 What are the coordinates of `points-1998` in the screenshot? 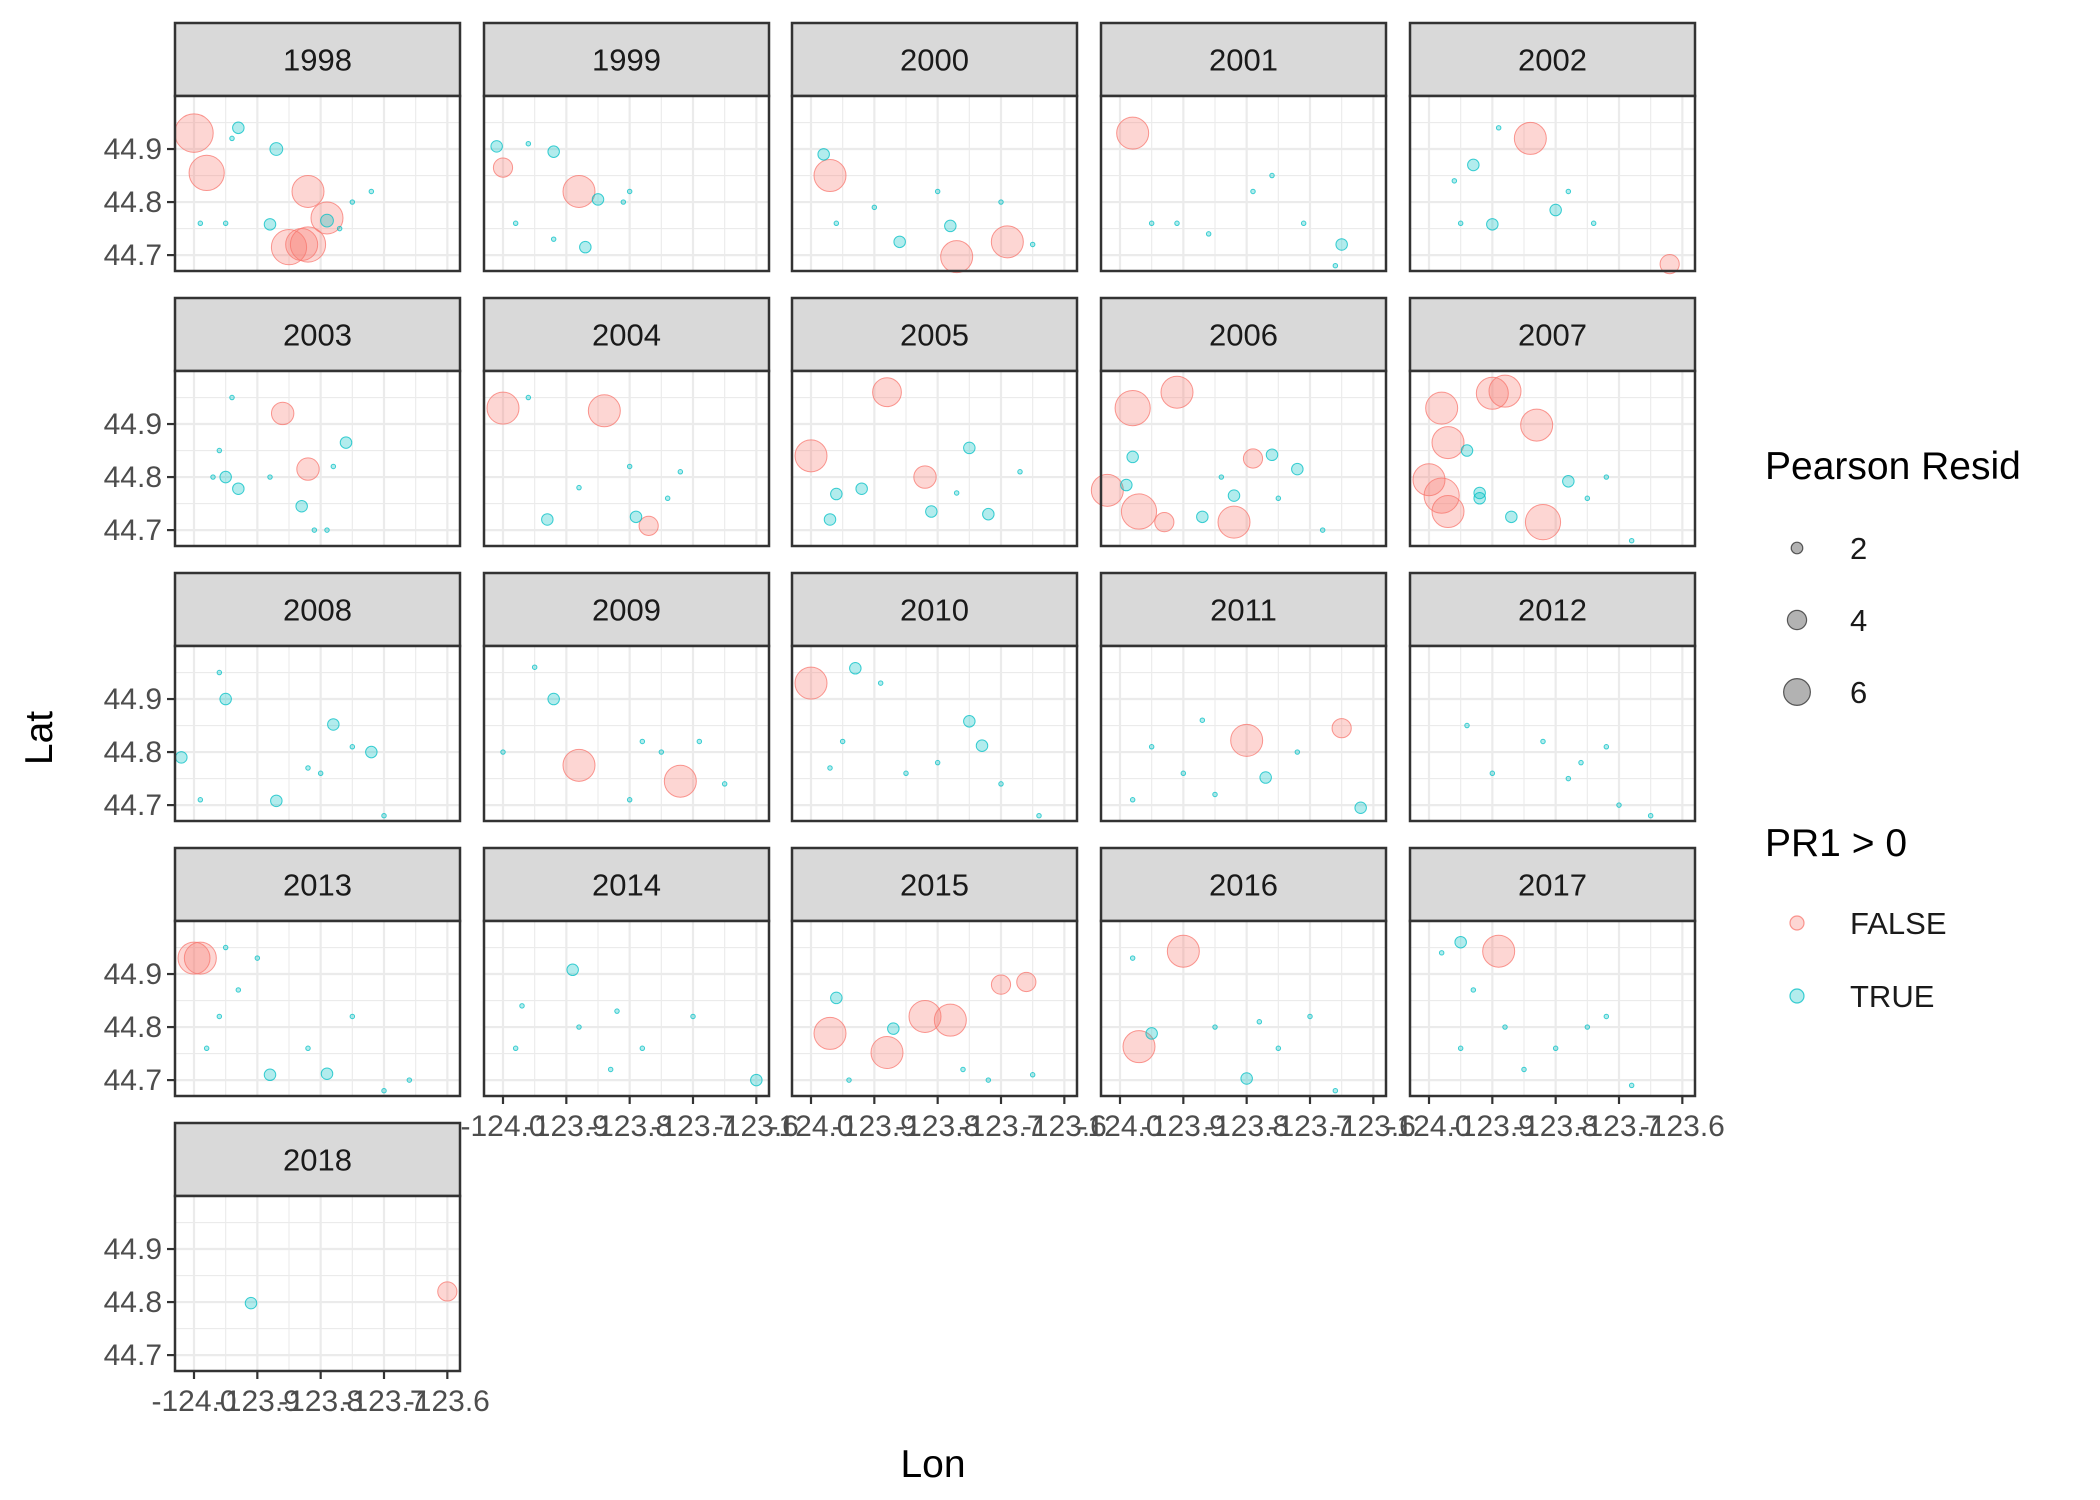 It's located at (274, 189).